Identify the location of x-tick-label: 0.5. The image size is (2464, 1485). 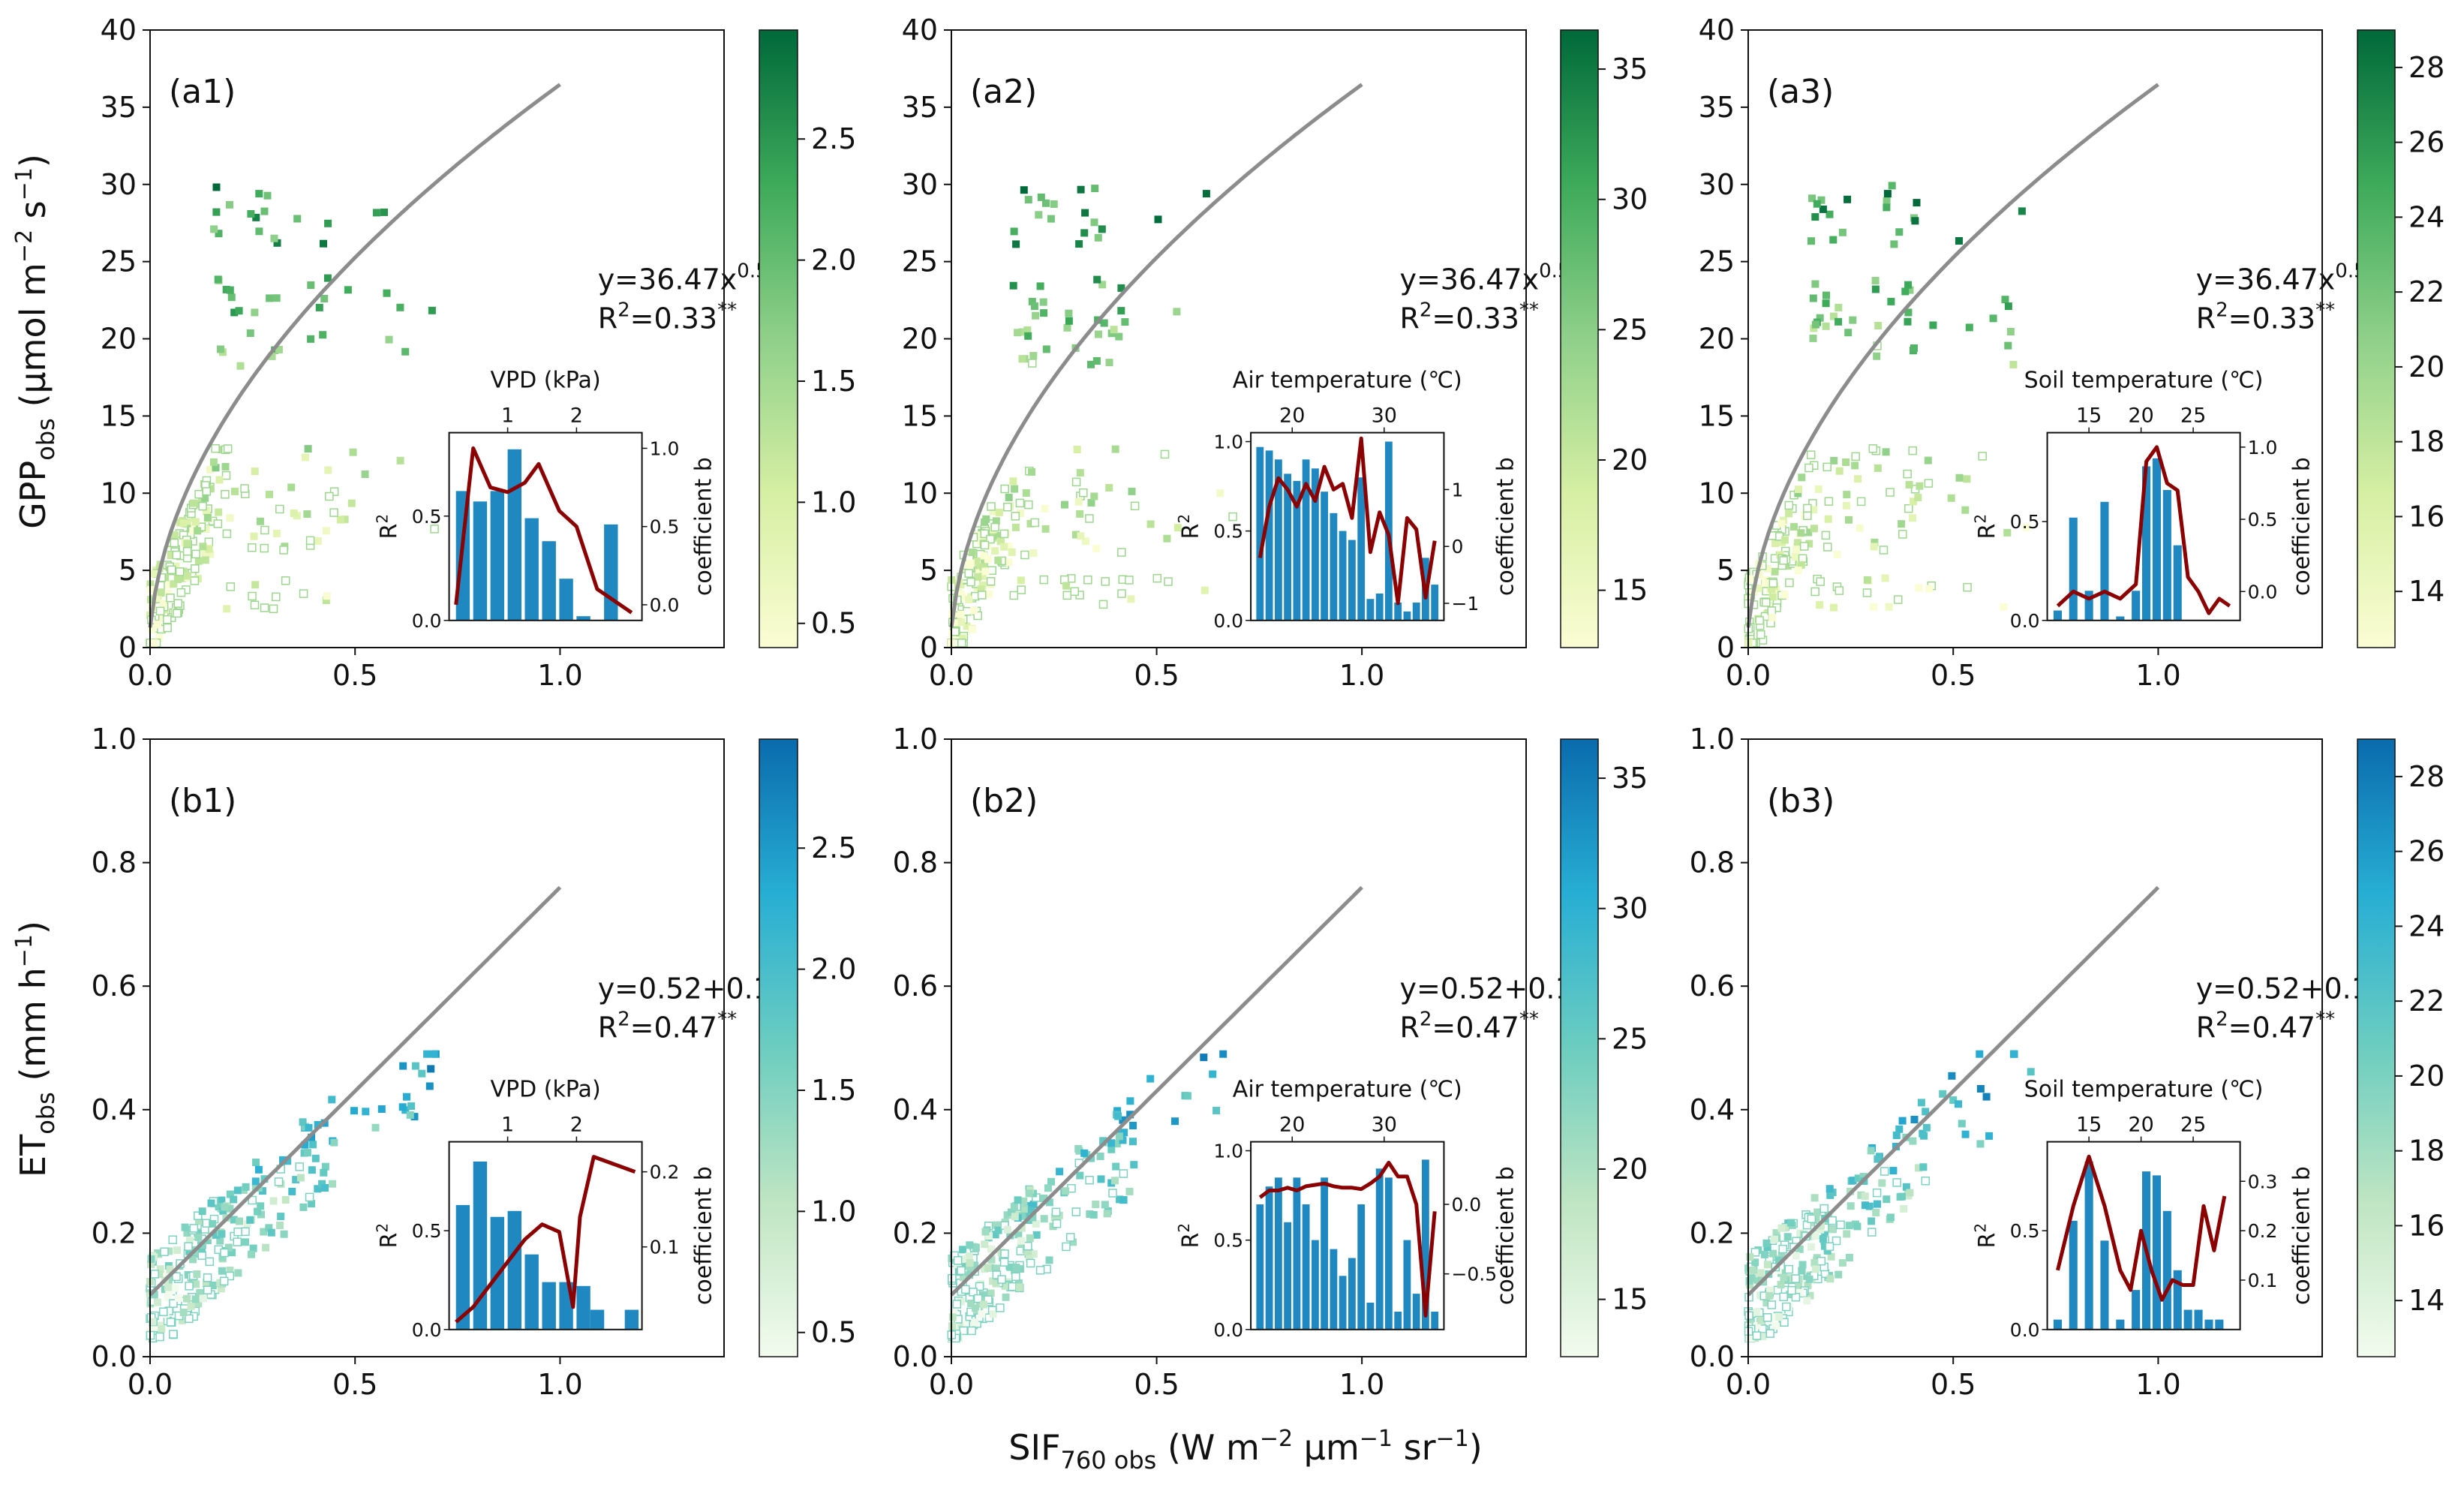
(1156, 675).